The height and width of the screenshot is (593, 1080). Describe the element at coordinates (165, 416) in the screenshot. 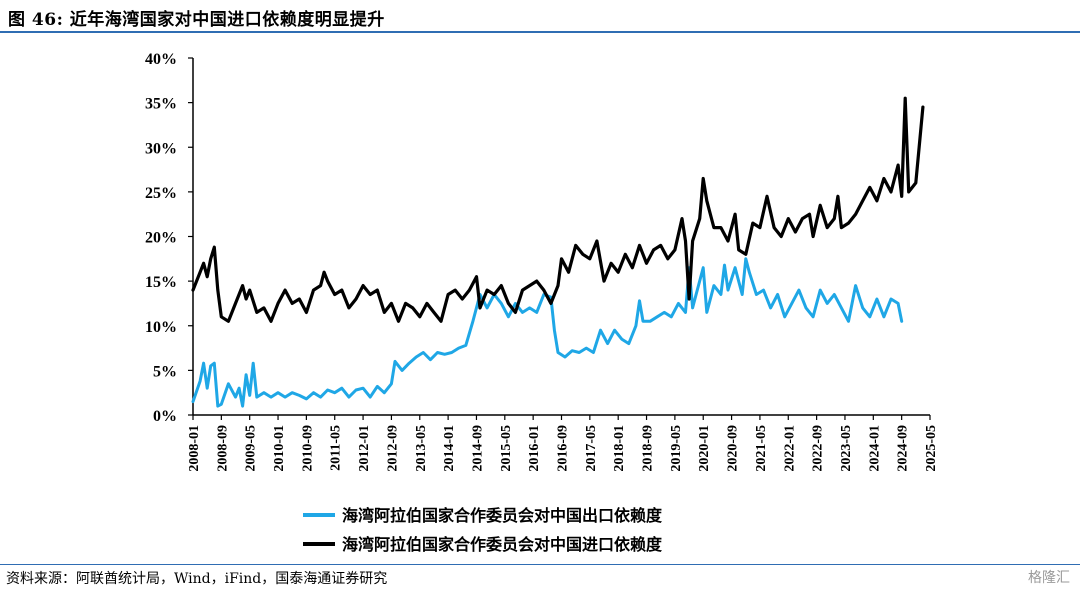

I see `y-tick-label: 0%` at that location.